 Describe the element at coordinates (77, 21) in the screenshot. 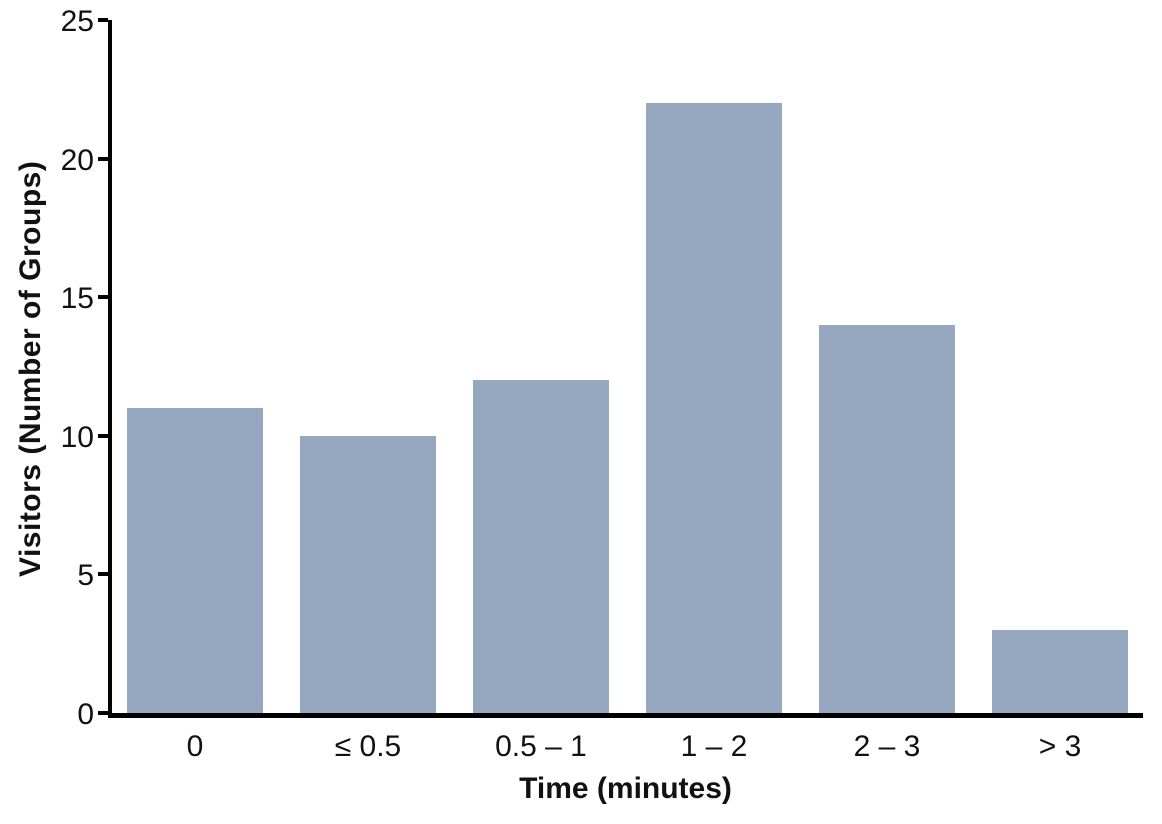

I see `y-tick-label: 25` at that location.